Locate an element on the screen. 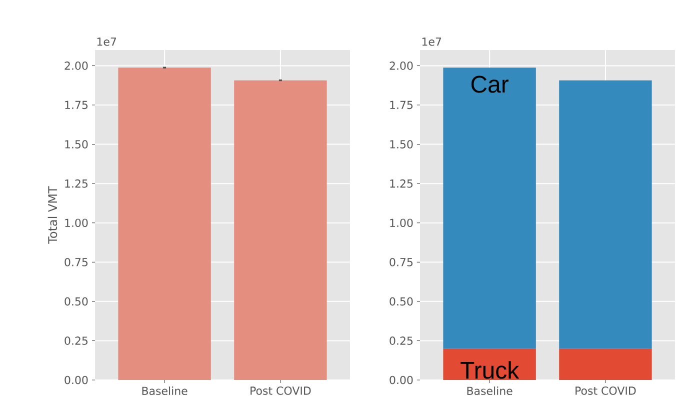  series-label: Truck is located at coordinates (490, 370).